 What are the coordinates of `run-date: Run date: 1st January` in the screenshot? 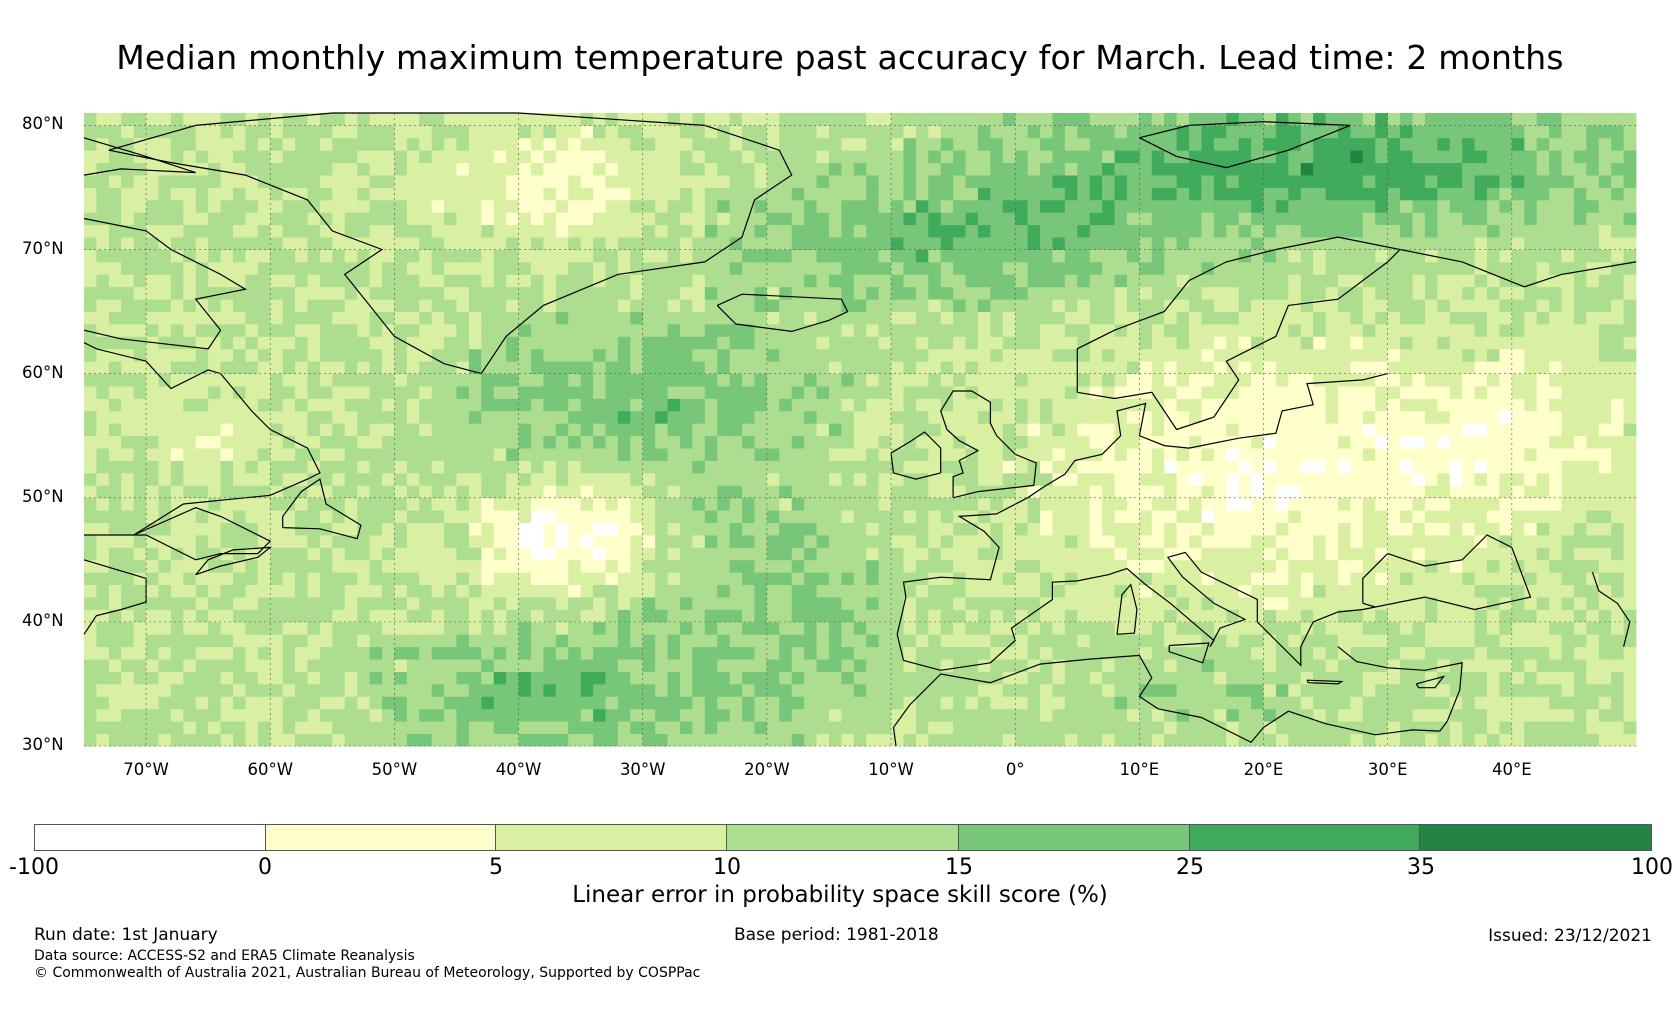 It's located at (126, 935).